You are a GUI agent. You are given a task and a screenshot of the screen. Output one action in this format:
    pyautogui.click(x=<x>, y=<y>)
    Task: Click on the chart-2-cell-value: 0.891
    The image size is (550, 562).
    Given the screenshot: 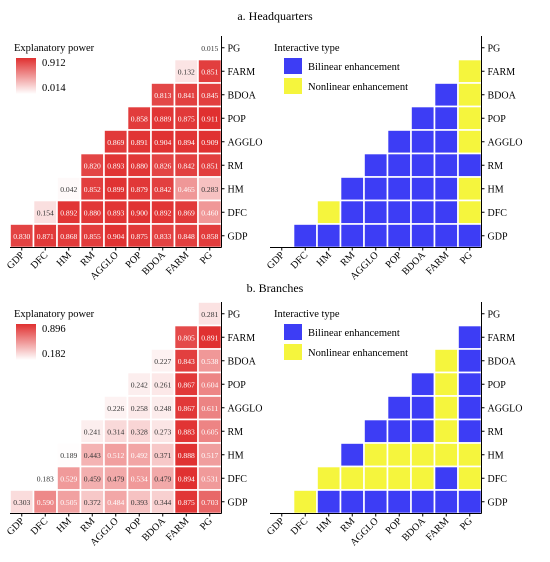 What is the action you would take?
    pyautogui.click(x=209, y=337)
    